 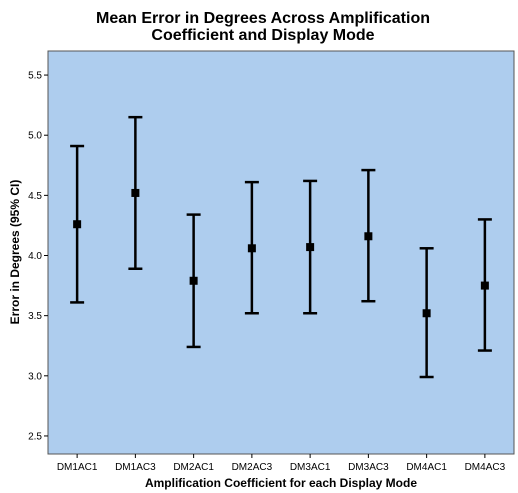 I want to click on x-tick-label: DM1AC1, so click(x=77, y=467).